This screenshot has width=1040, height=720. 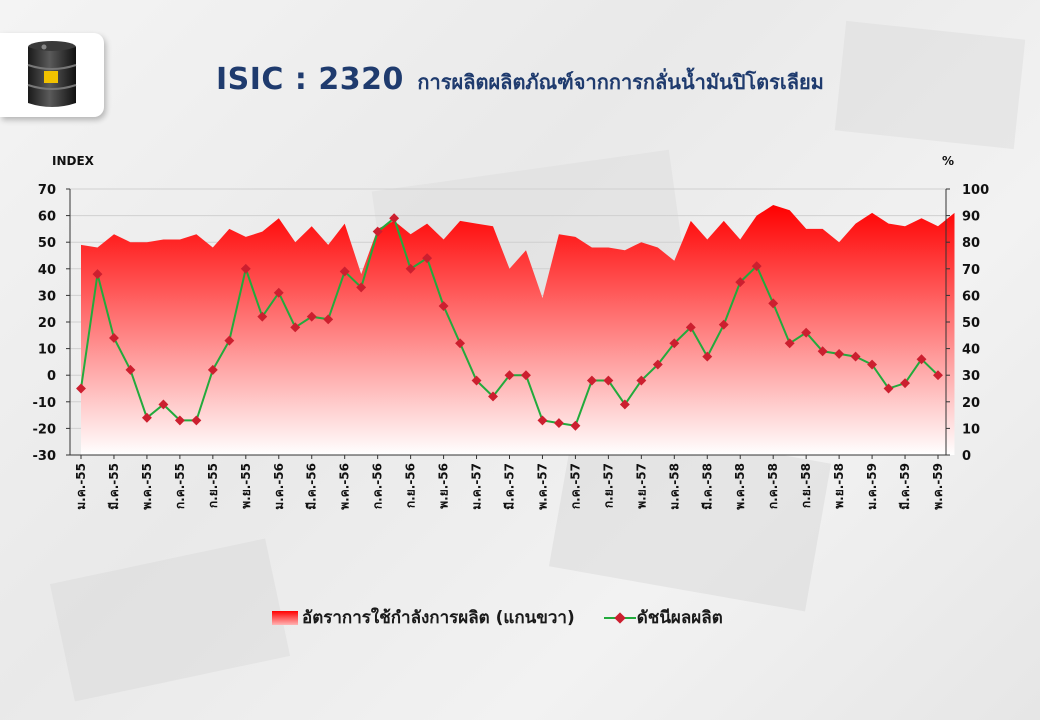 I want to click on x-tick-label: ก.ย.-58, so click(x=806, y=485).